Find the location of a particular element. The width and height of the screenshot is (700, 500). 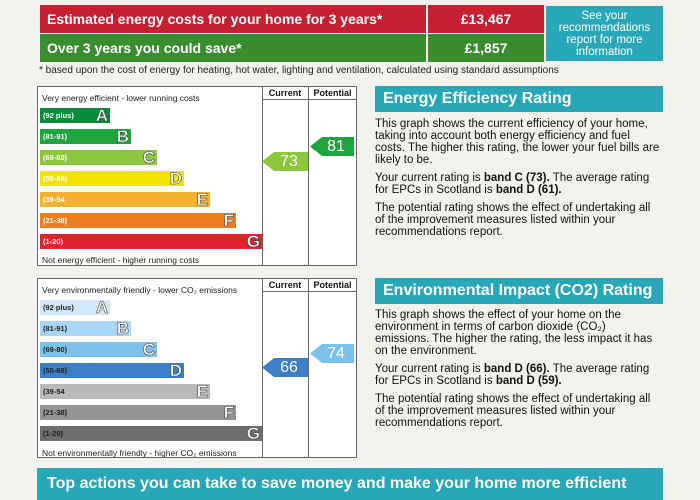

panel-title: Energy Efficiency Rating is located at coordinates (519, 99).